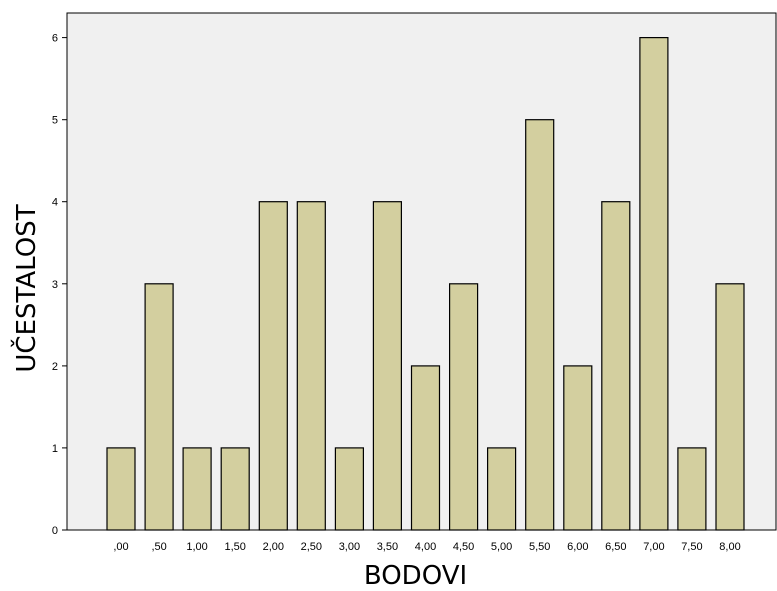 The height and width of the screenshot is (591, 777). What do you see at coordinates (415, 576) in the screenshot?
I see `x-axis-title: BODOVI` at bounding box center [415, 576].